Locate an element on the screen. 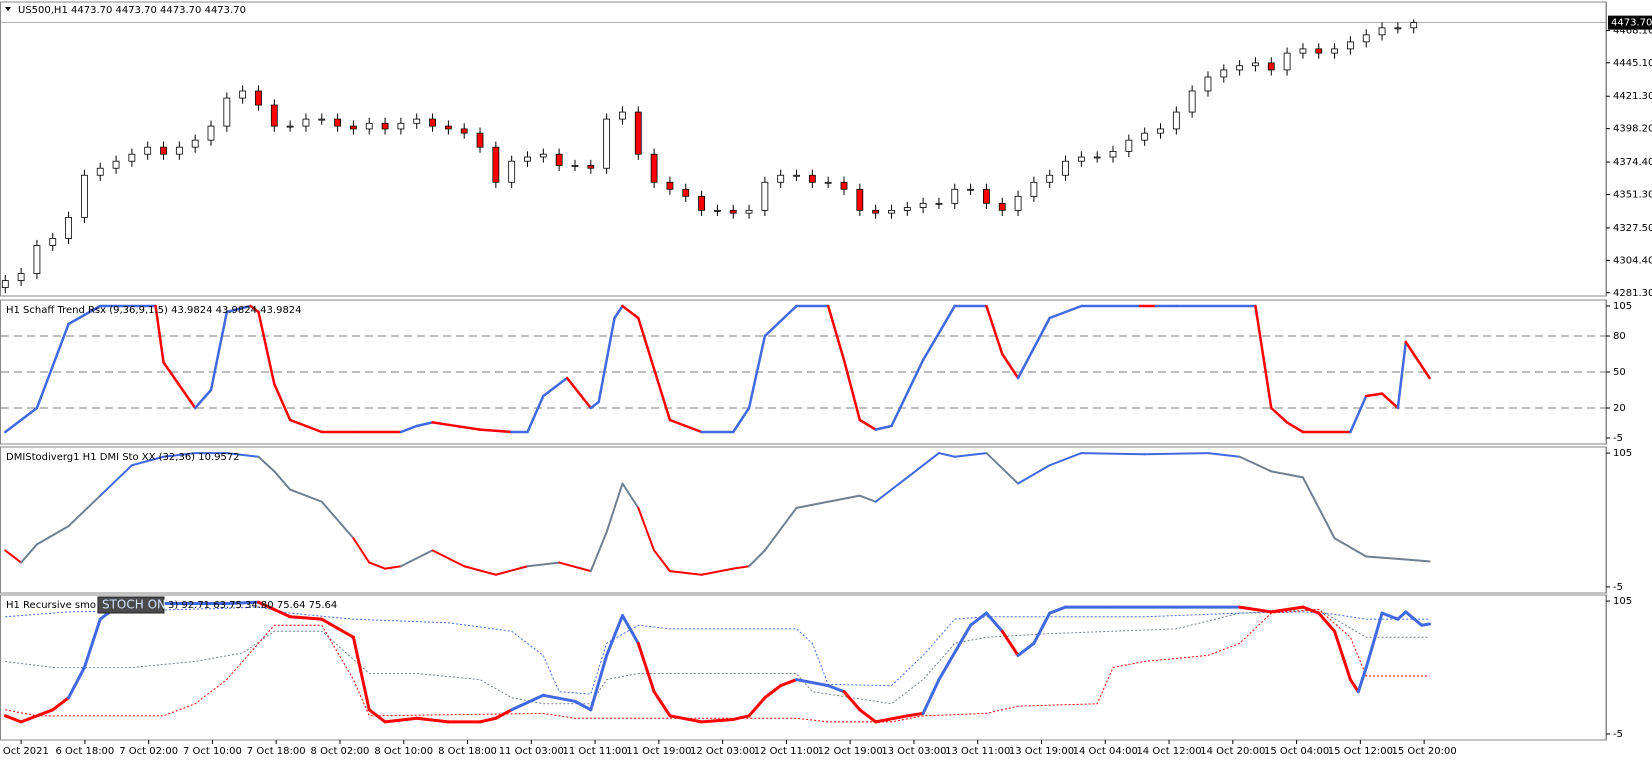 The width and height of the screenshot is (1652, 761). indicator-title: H1 Recursive smo is located at coordinates (51, 605).